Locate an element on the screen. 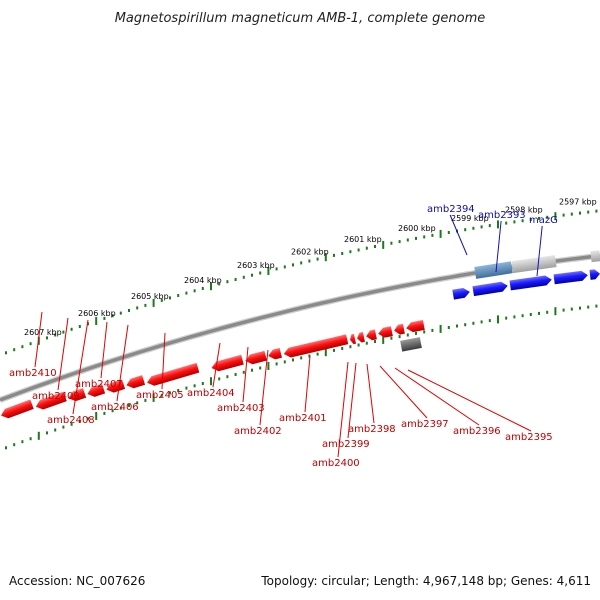 The width and height of the screenshot is (600, 600). gene-label-mazG: mazG is located at coordinates (543, 220).